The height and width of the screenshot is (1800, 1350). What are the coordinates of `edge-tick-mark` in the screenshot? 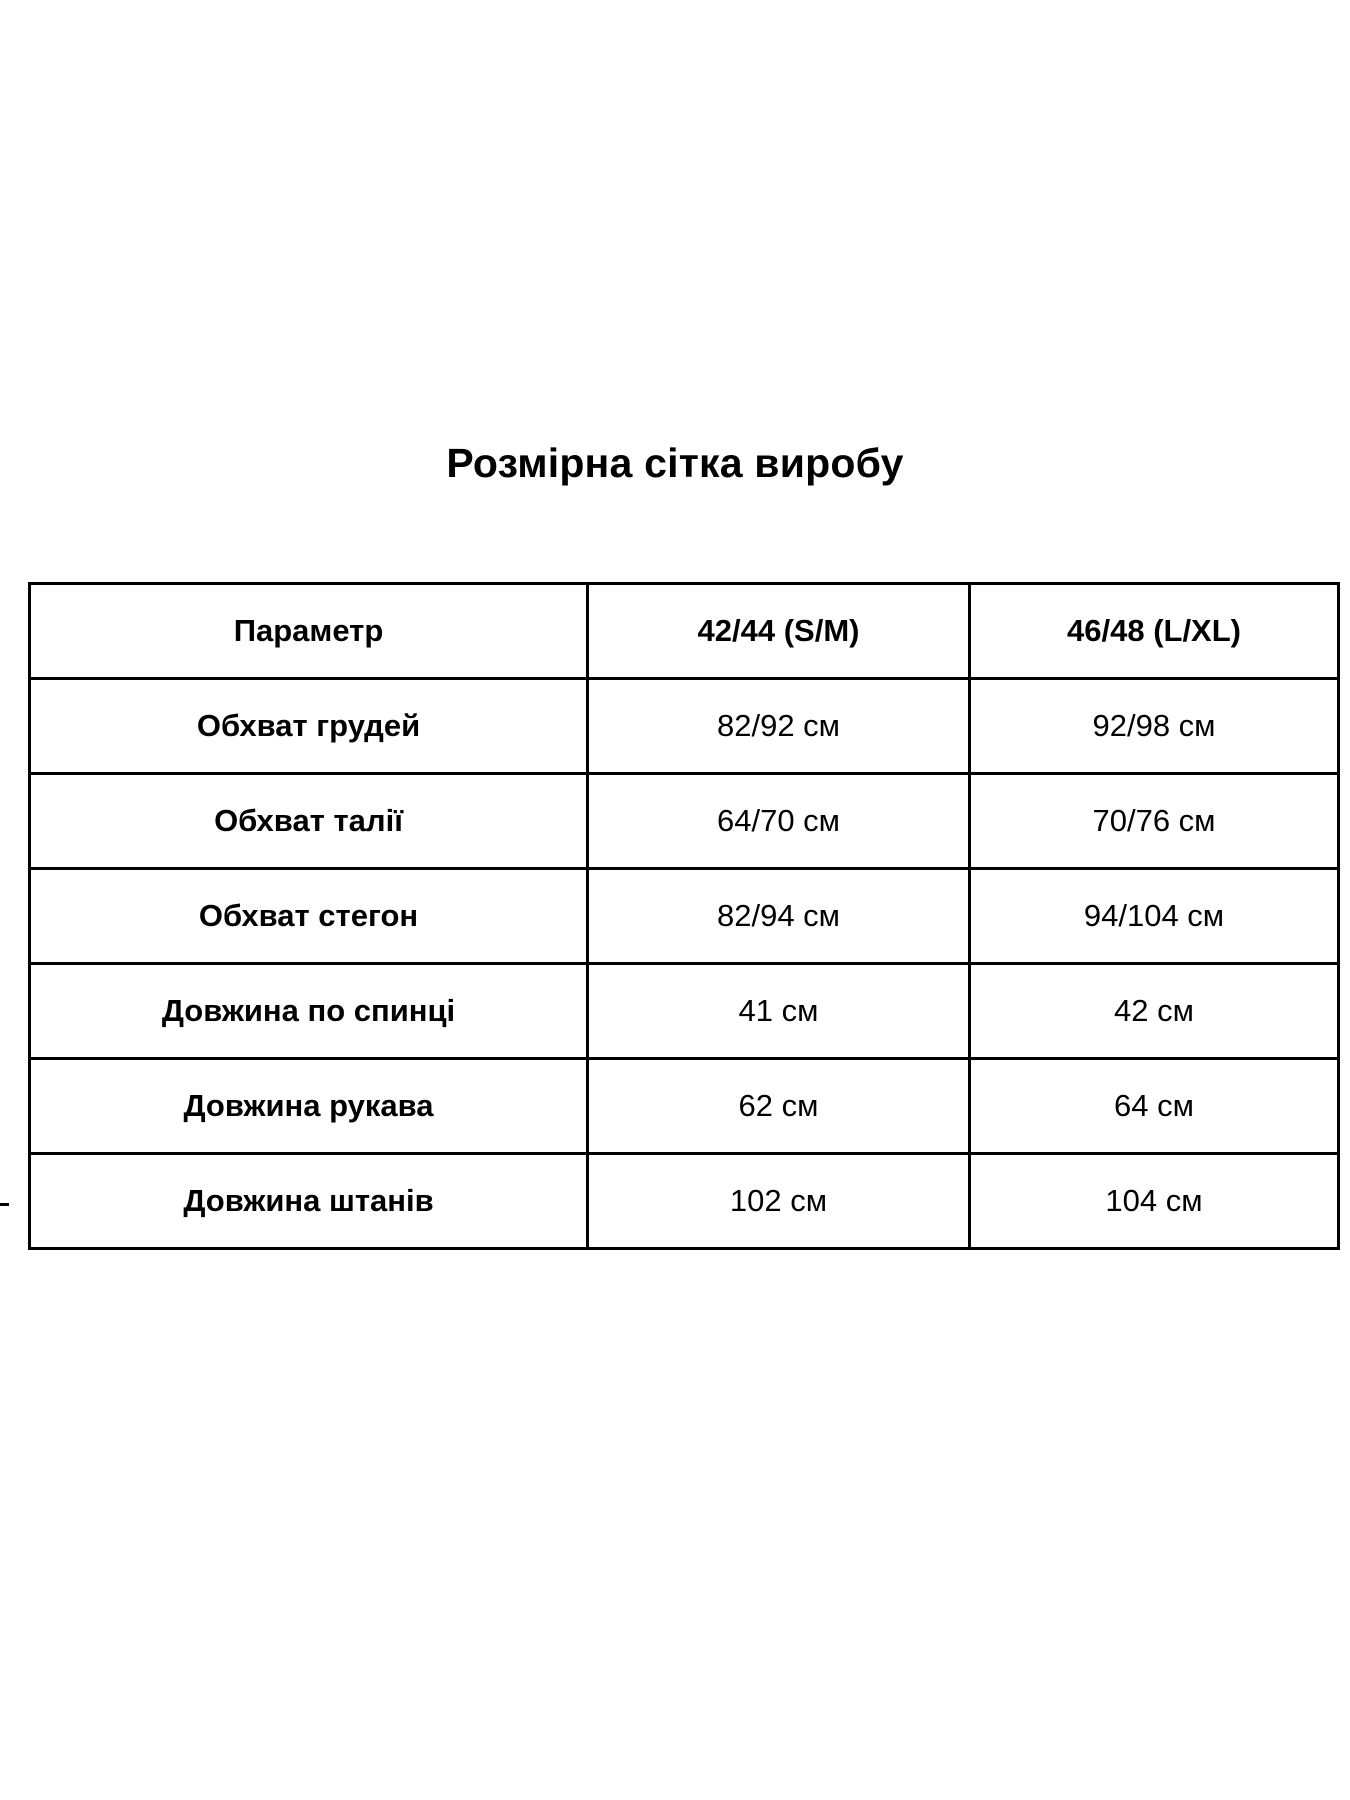 It's located at (4, 1204).